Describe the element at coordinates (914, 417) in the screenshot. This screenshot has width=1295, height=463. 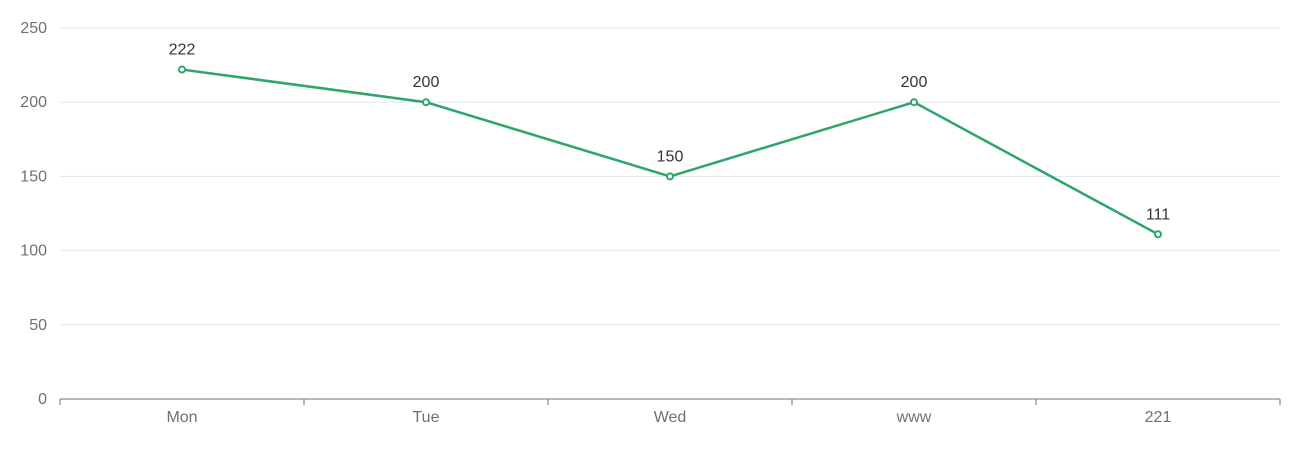
I see `x-tick-label: www` at that location.